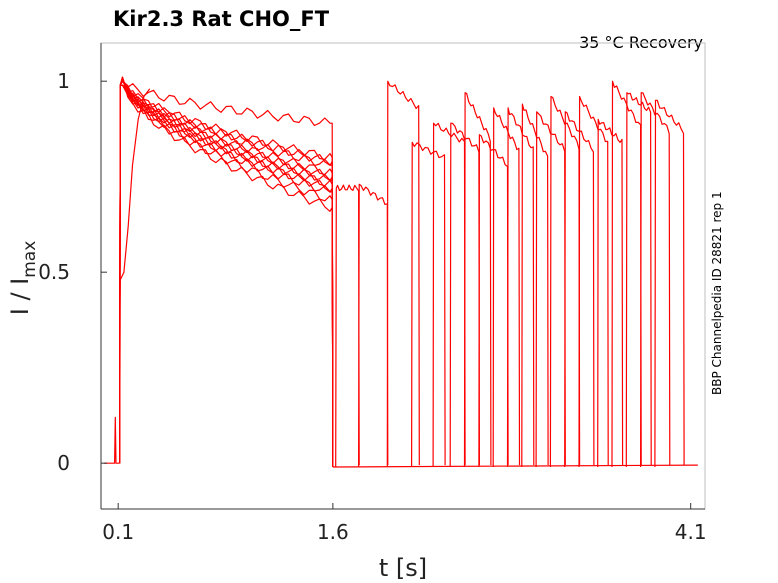 The width and height of the screenshot is (778, 583). What do you see at coordinates (691, 532) in the screenshot?
I see `x-tick-label-2: 4.1` at bounding box center [691, 532].